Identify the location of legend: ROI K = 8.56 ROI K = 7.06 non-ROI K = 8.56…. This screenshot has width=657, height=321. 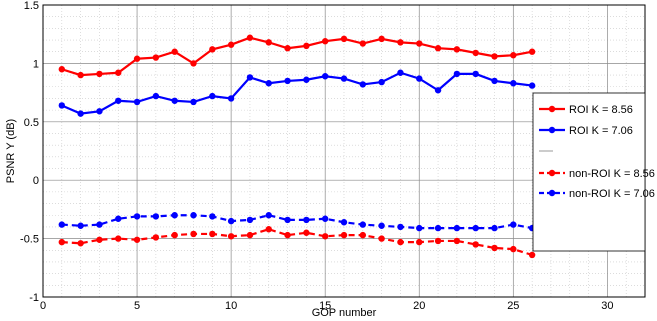
(593, 172).